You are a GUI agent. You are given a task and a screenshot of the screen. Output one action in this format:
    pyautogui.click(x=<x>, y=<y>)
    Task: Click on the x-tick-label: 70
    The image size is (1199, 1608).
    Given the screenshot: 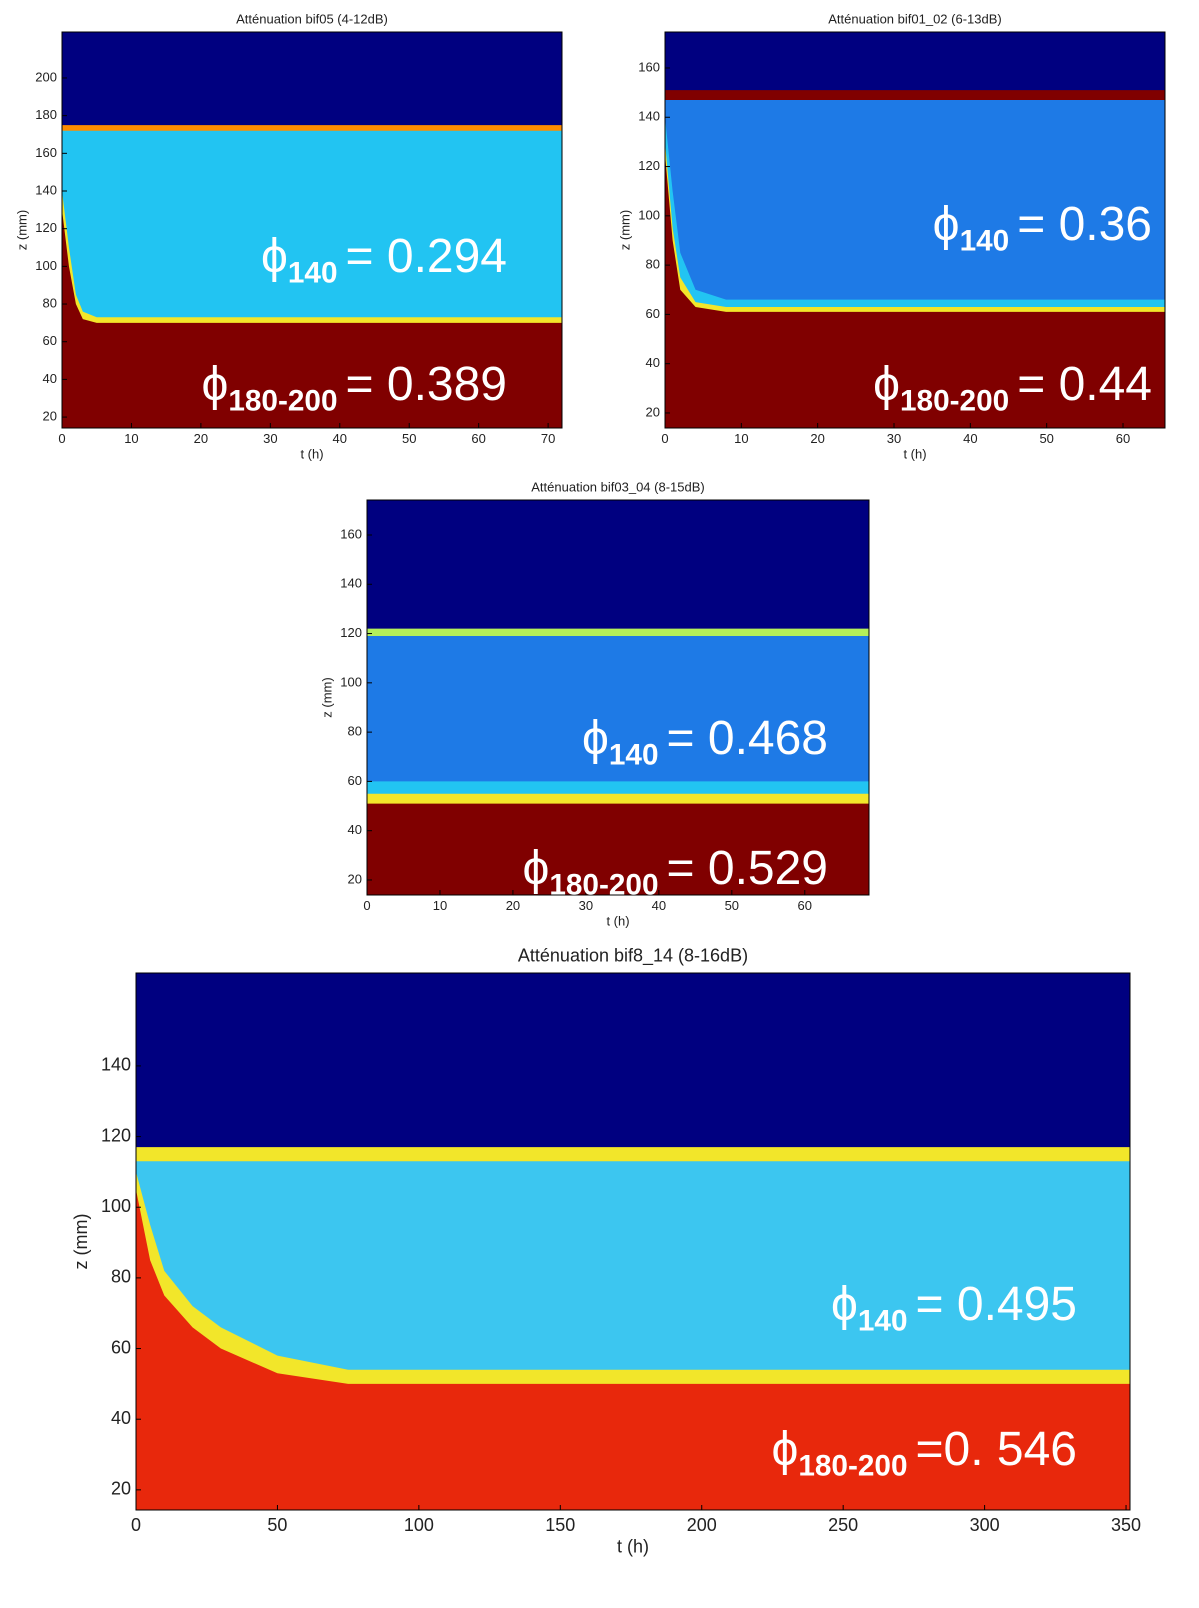 What is the action you would take?
    pyautogui.click(x=548, y=438)
    